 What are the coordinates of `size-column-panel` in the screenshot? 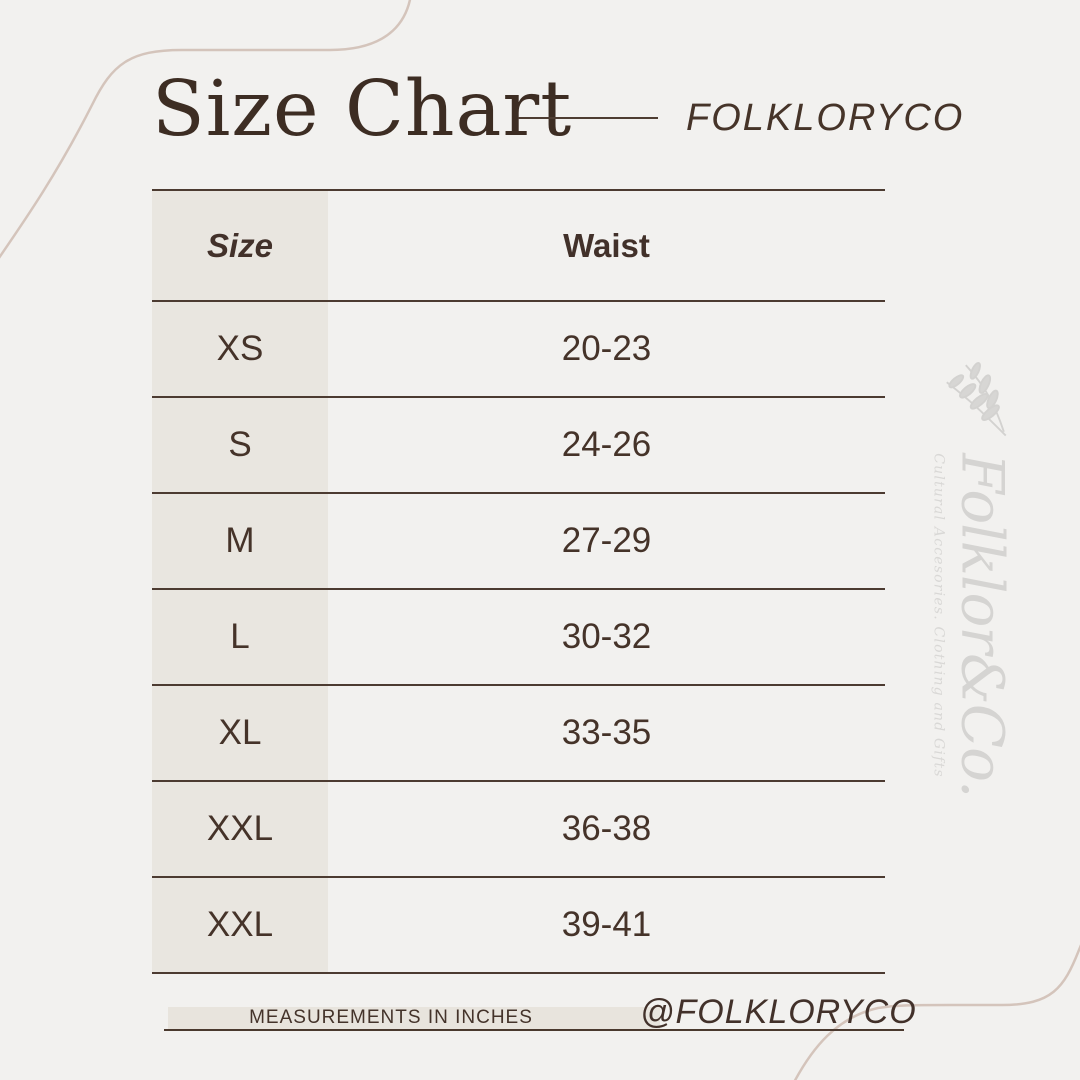 It's located at (240, 581).